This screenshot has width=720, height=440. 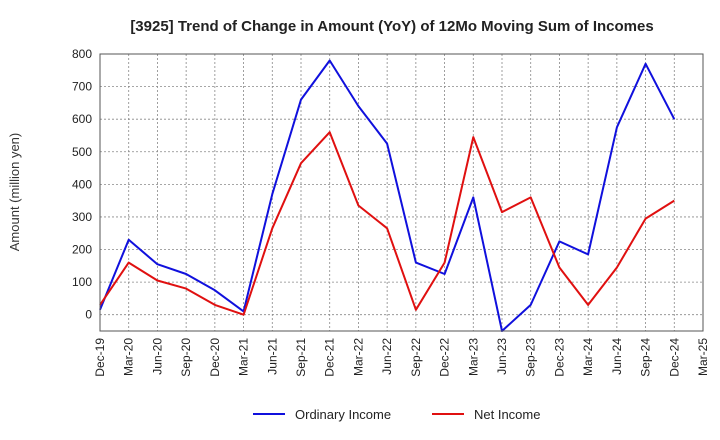 I want to click on x-tick-label: Dec-23, so click(x=559, y=357).